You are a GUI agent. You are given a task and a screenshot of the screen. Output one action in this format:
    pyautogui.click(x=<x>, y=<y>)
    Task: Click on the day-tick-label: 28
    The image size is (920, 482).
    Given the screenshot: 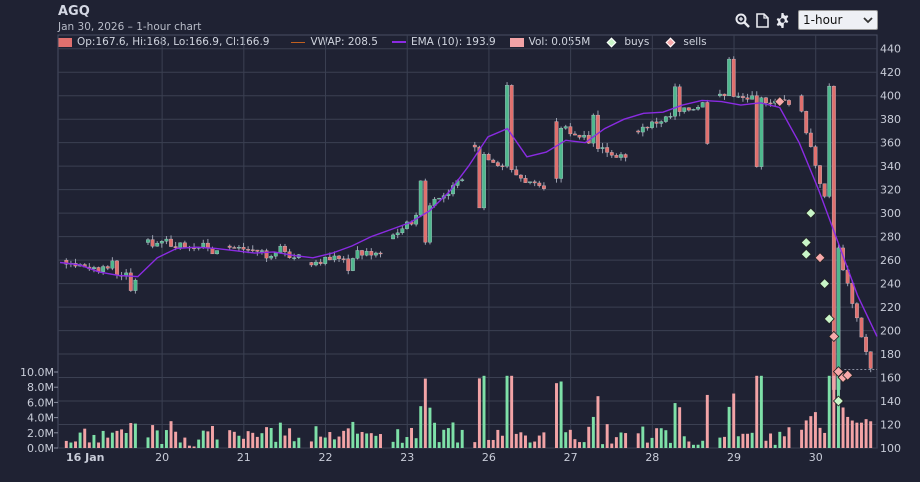 What is the action you would take?
    pyautogui.click(x=652, y=457)
    